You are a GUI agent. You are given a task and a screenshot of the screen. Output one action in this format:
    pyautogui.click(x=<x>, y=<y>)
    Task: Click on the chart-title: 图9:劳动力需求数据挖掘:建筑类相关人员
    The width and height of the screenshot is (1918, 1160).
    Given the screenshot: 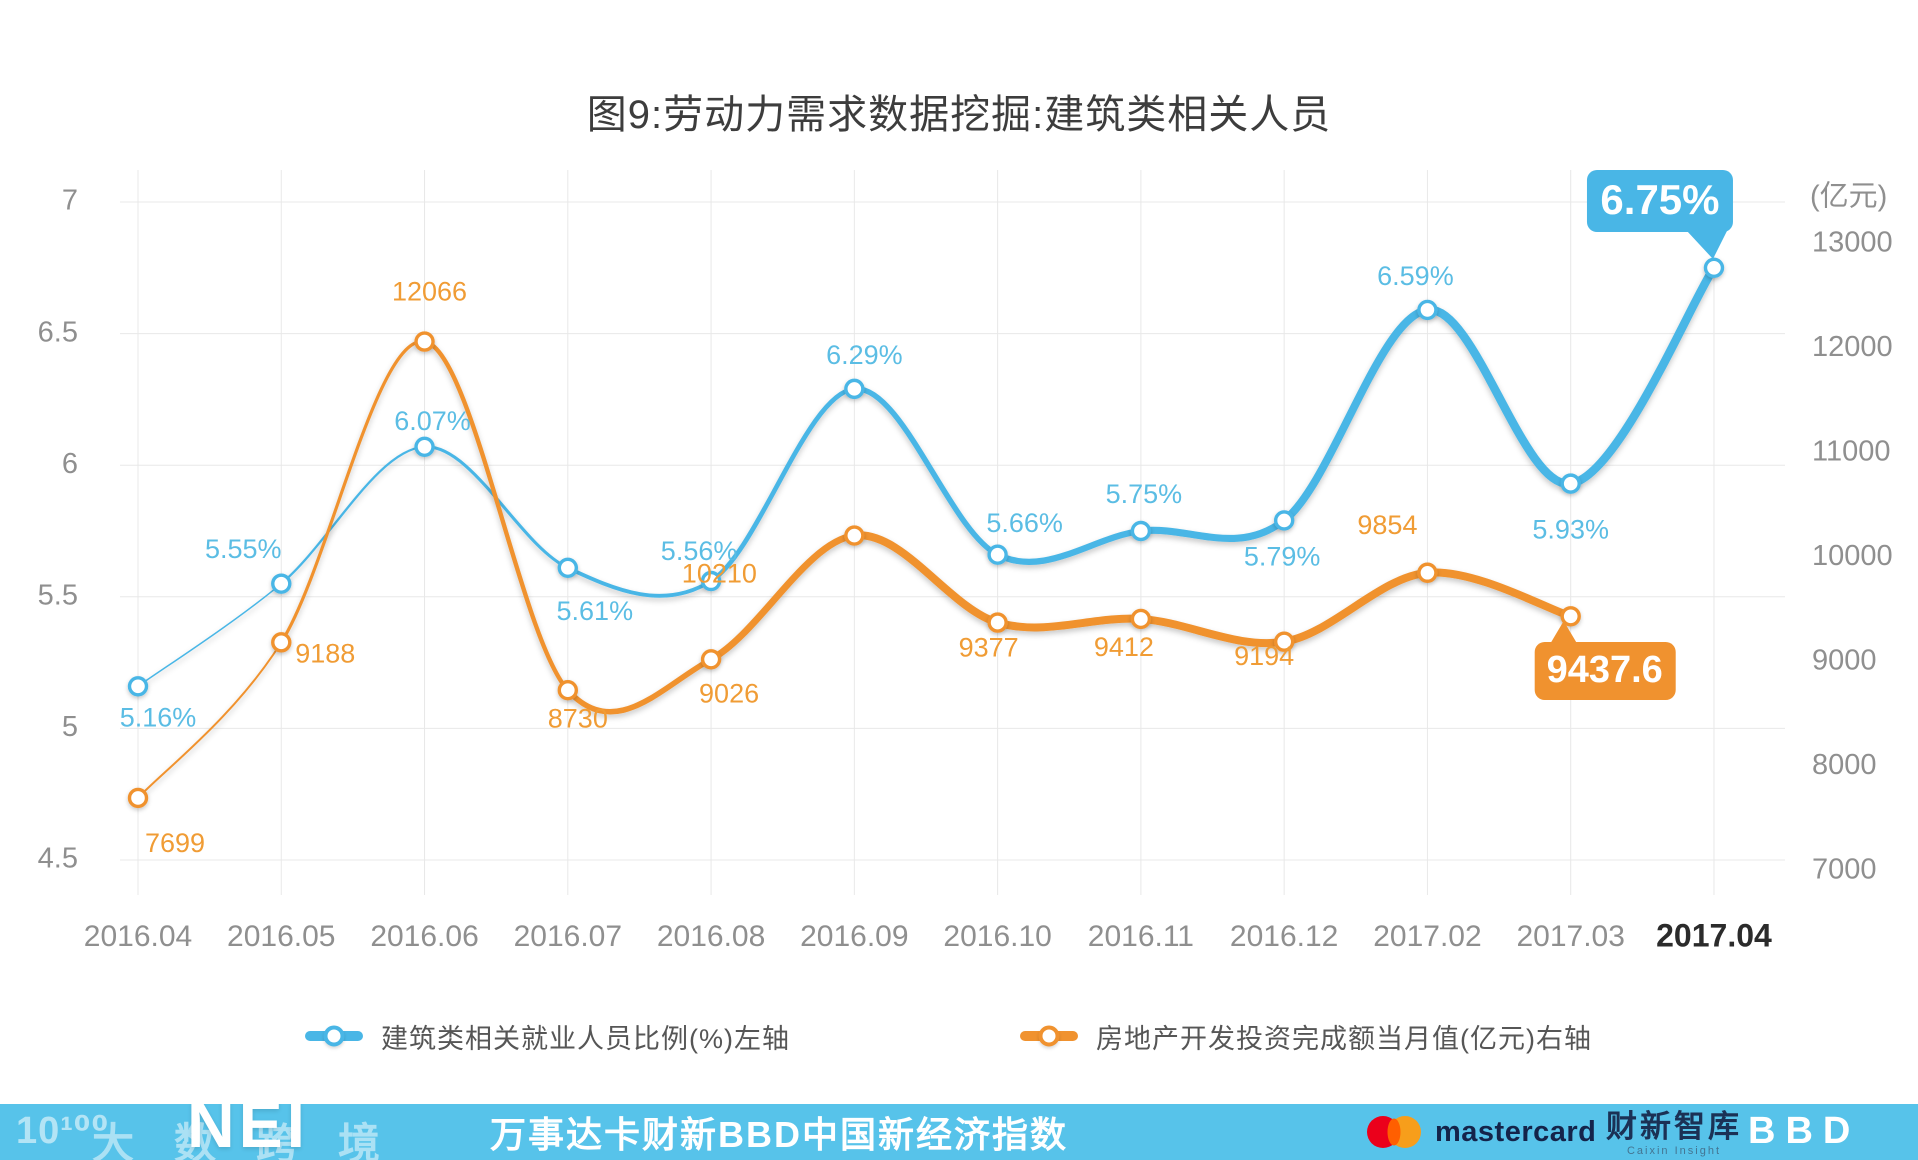 What is the action you would take?
    pyautogui.click(x=959, y=115)
    